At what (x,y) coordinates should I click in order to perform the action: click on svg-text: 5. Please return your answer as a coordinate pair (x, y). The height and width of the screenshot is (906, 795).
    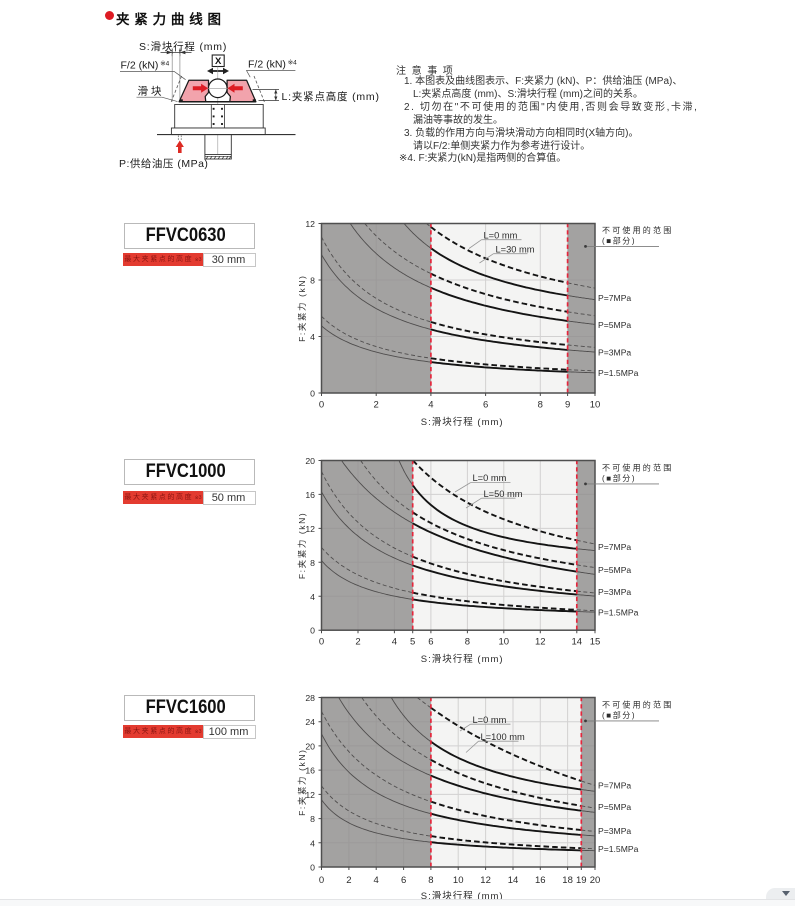
    Looking at the image, I should click on (412, 642).